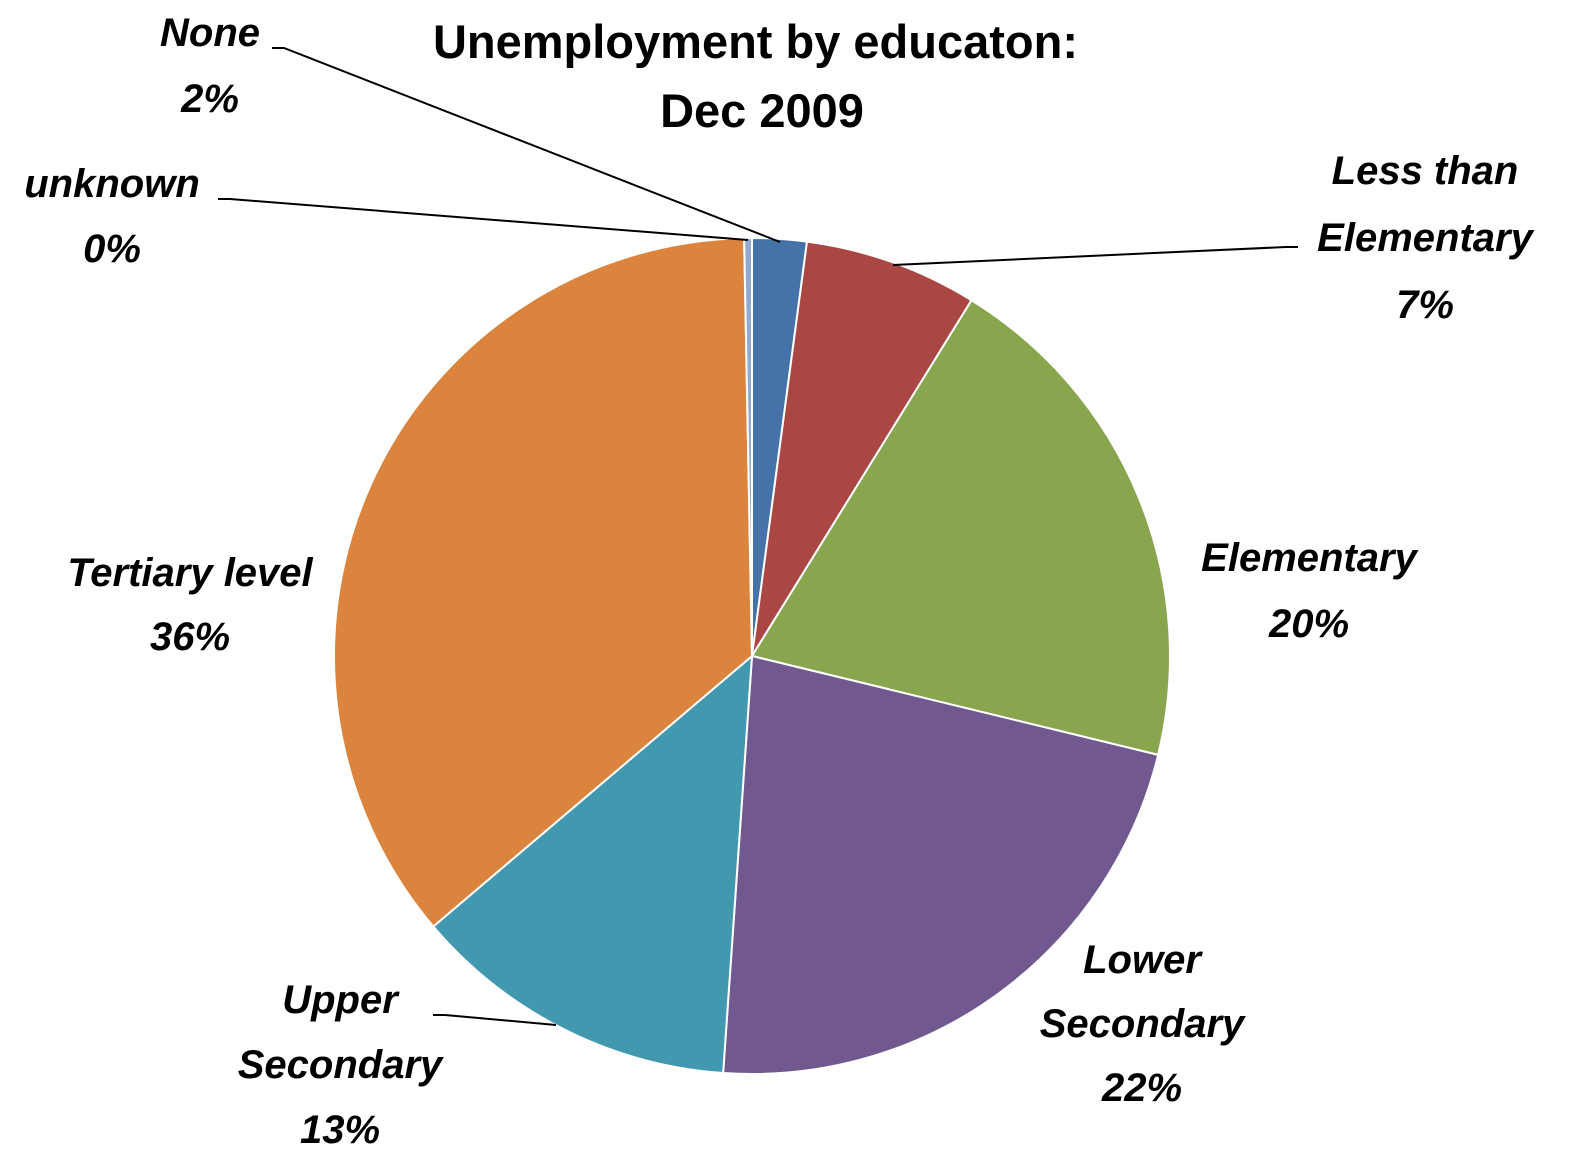 The image size is (1587, 1162). What do you see at coordinates (209, 99) in the screenshot?
I see `data-label-percent: 2%` at bounding box center [209, 99].